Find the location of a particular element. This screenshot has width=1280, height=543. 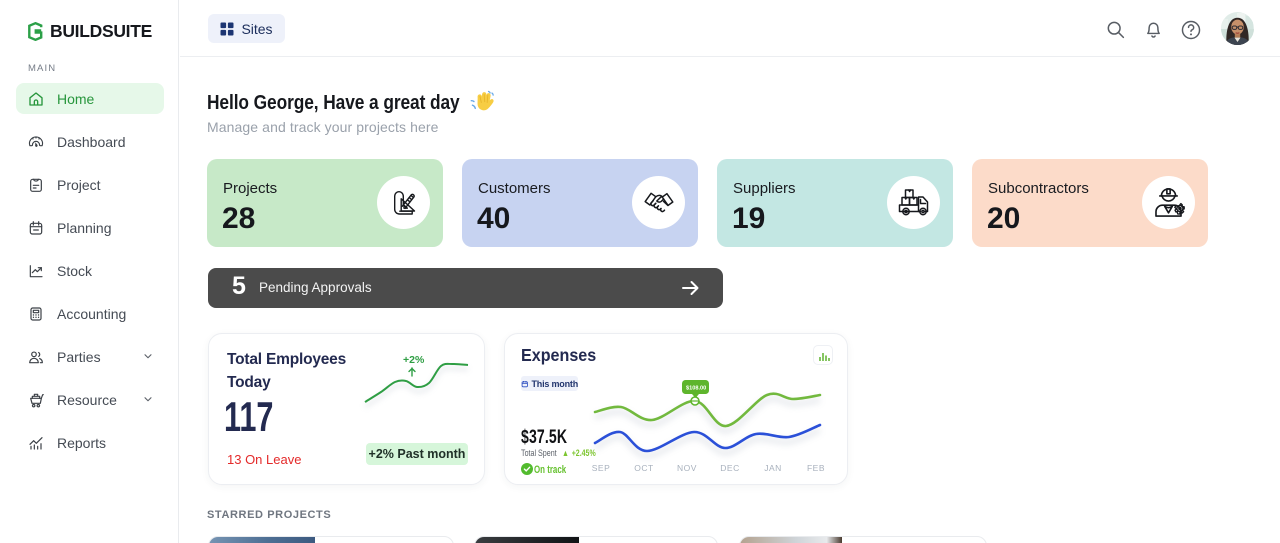

svg-text: JAN is located at coordinates (773, 468).